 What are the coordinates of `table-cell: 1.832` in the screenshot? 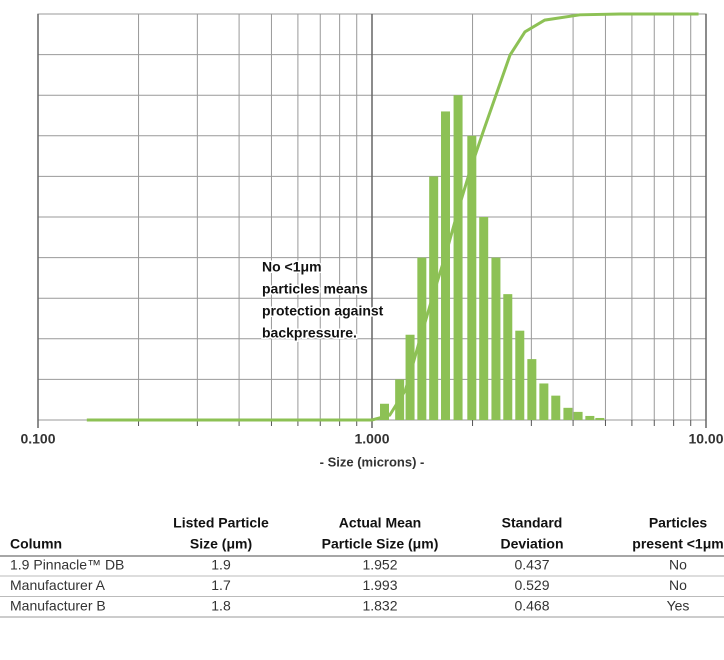 It's located at (379, 606).